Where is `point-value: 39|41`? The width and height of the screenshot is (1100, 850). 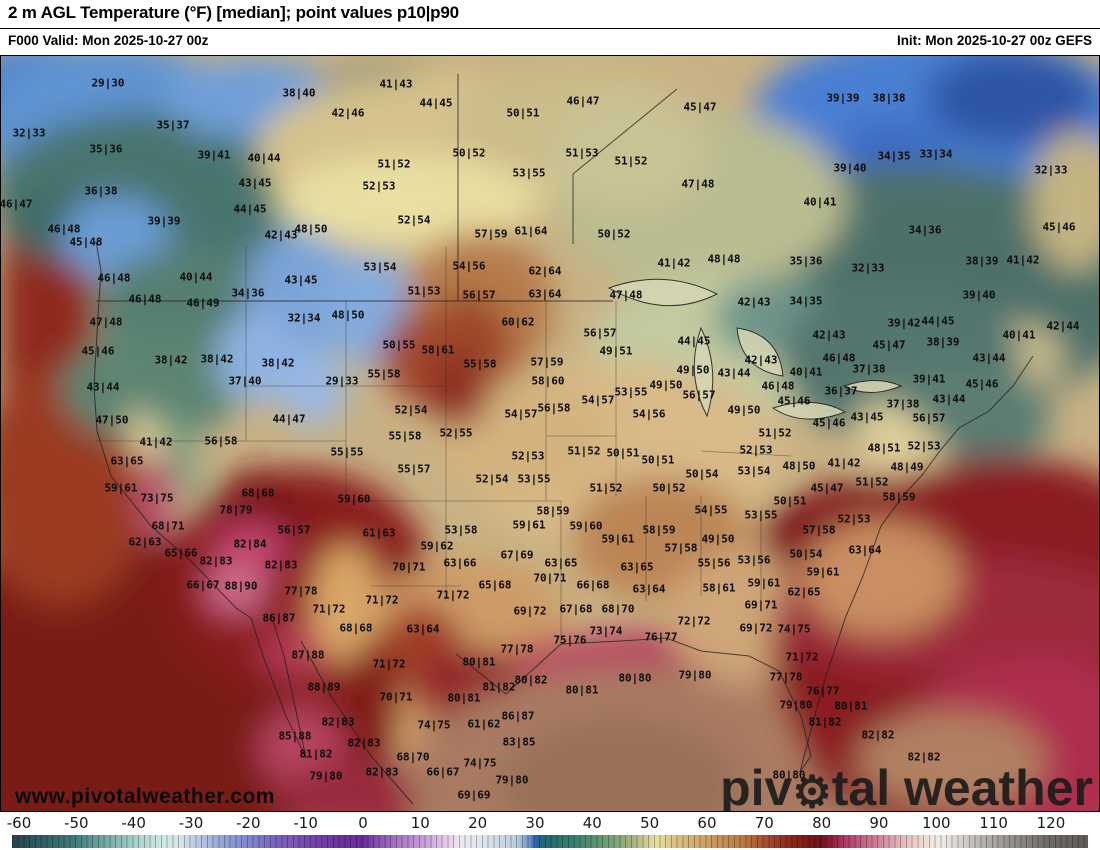 point-value: 39|41 is located at coordinates (214, 155).